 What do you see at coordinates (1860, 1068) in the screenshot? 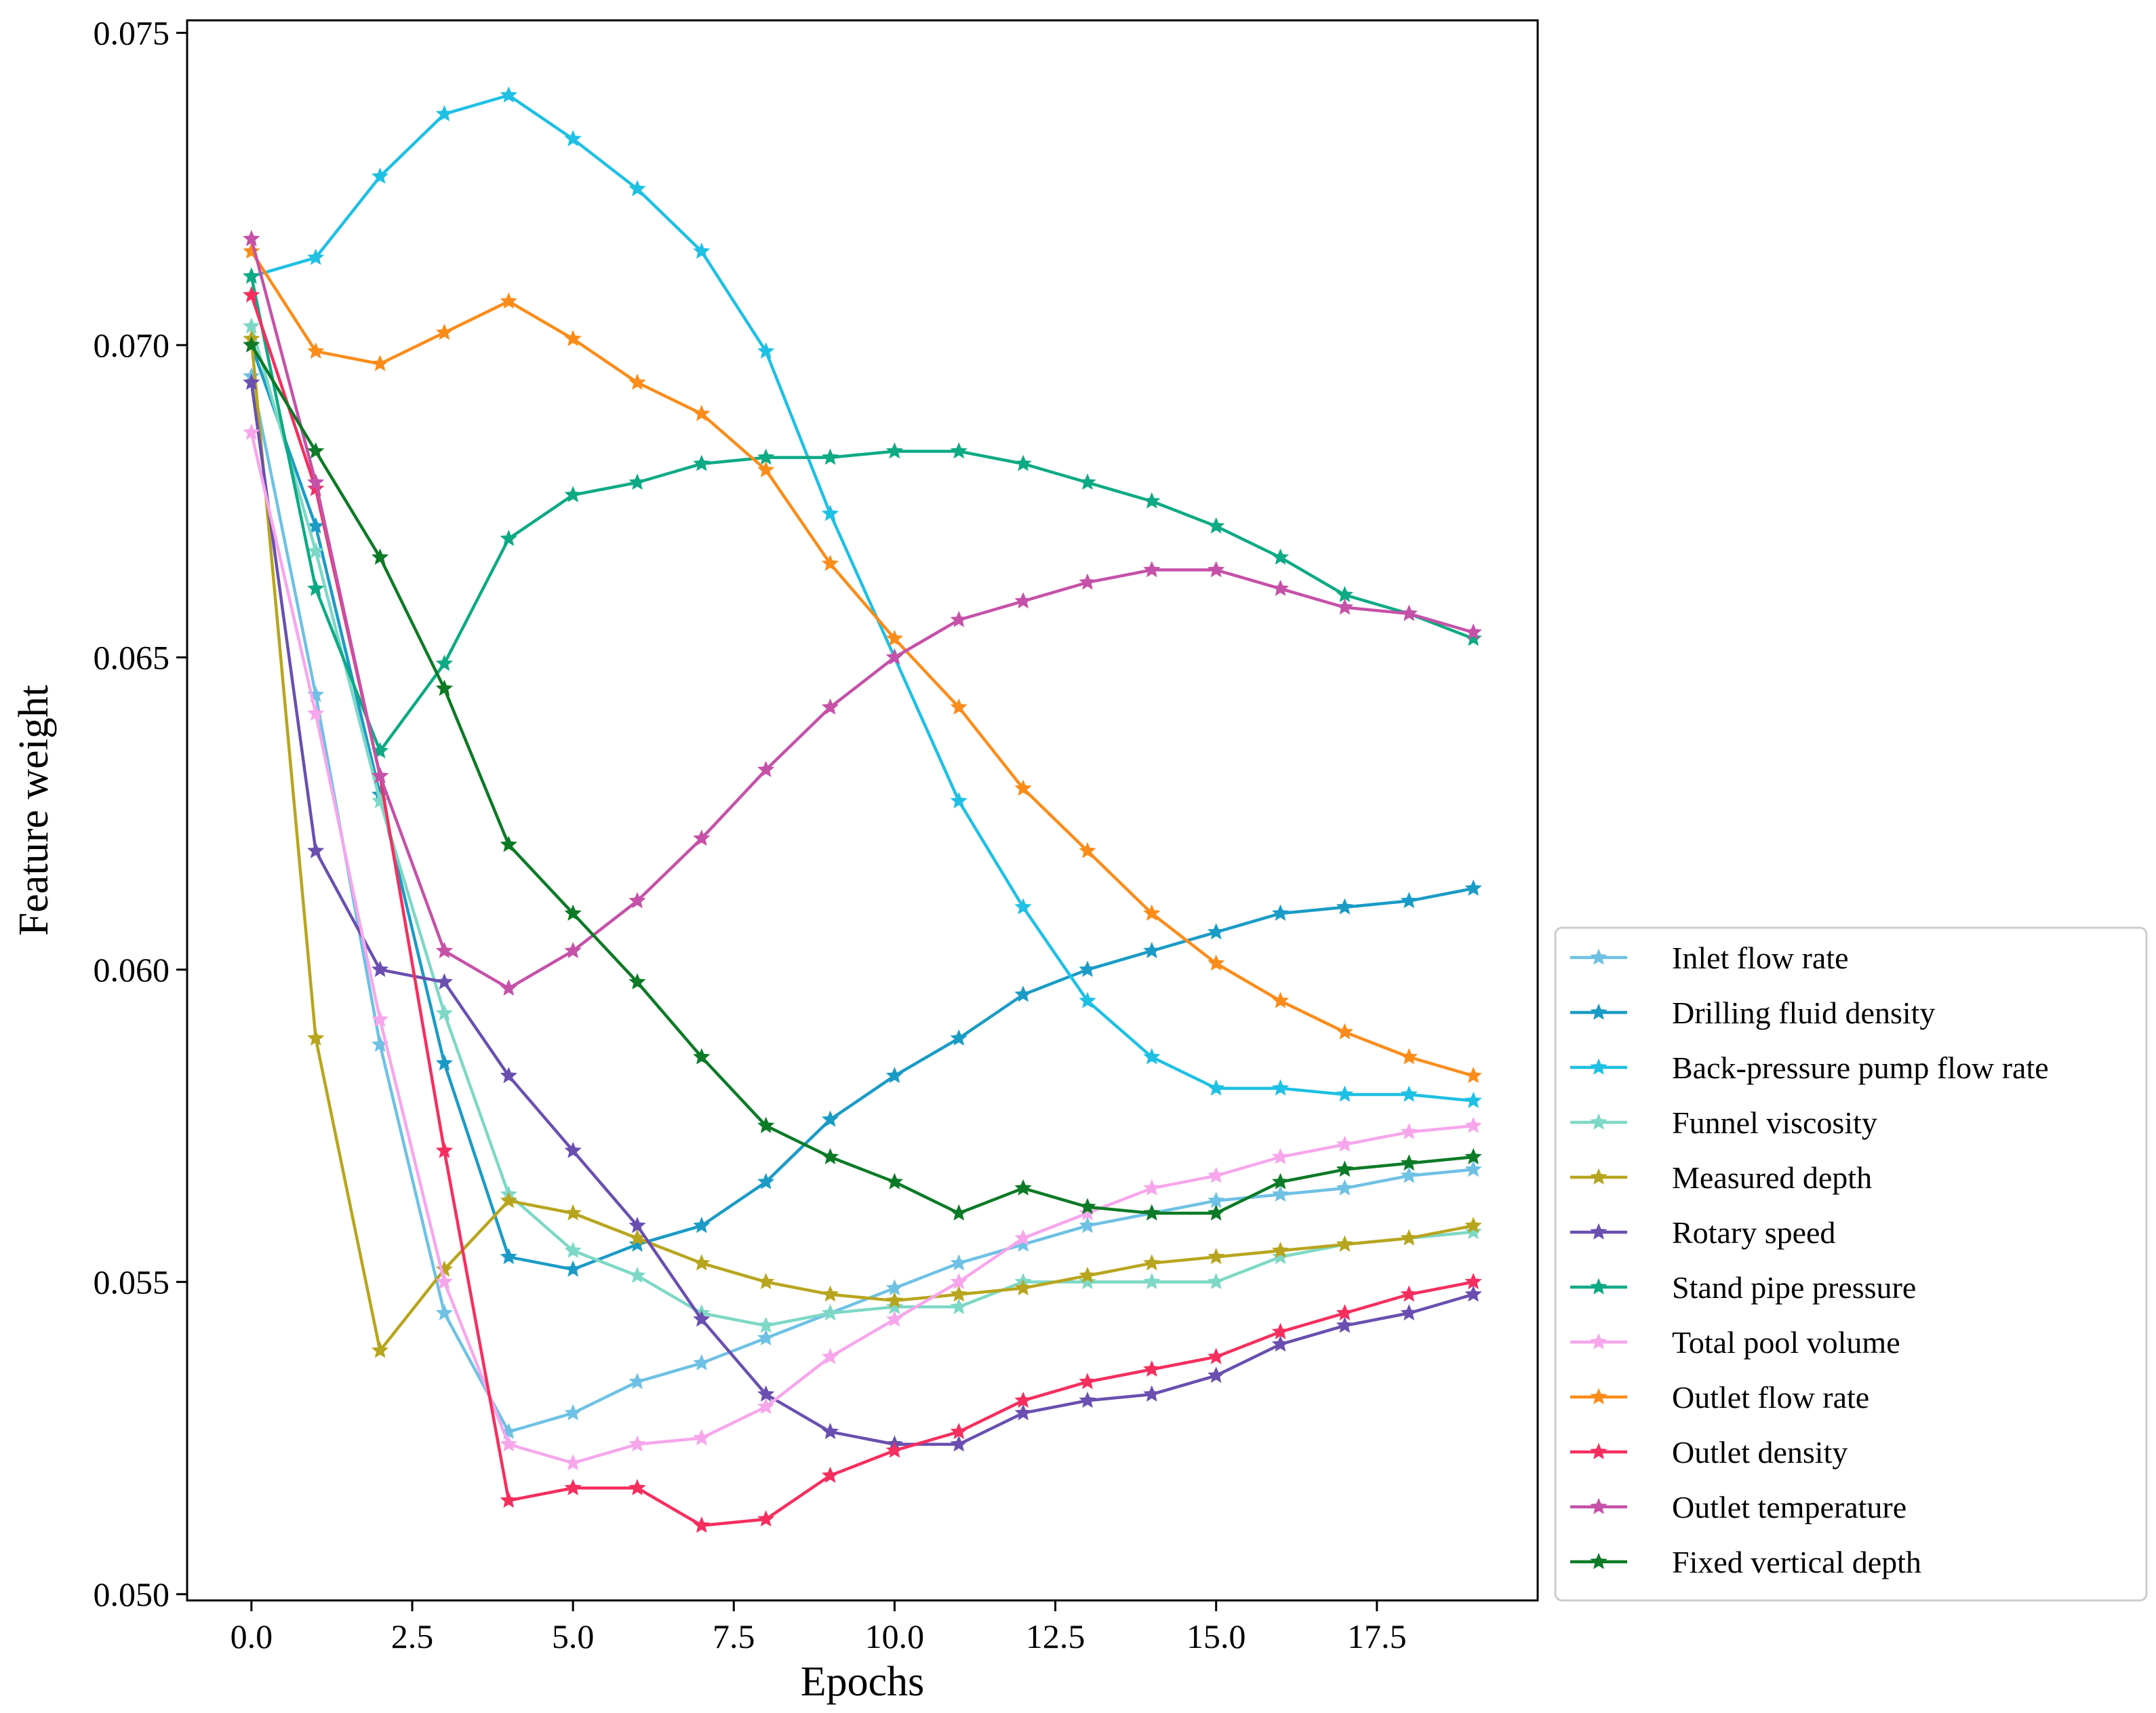
I see `legend-label: Back-pressure pump flow rate` at bounding box center [1860, 1068].